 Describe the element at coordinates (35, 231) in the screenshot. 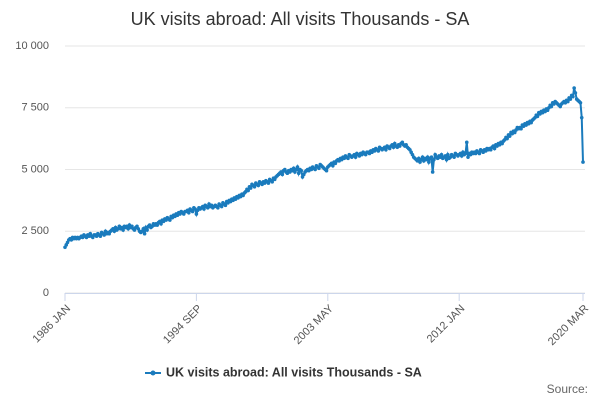

I see `y-tick-label: 2 500` at that location.